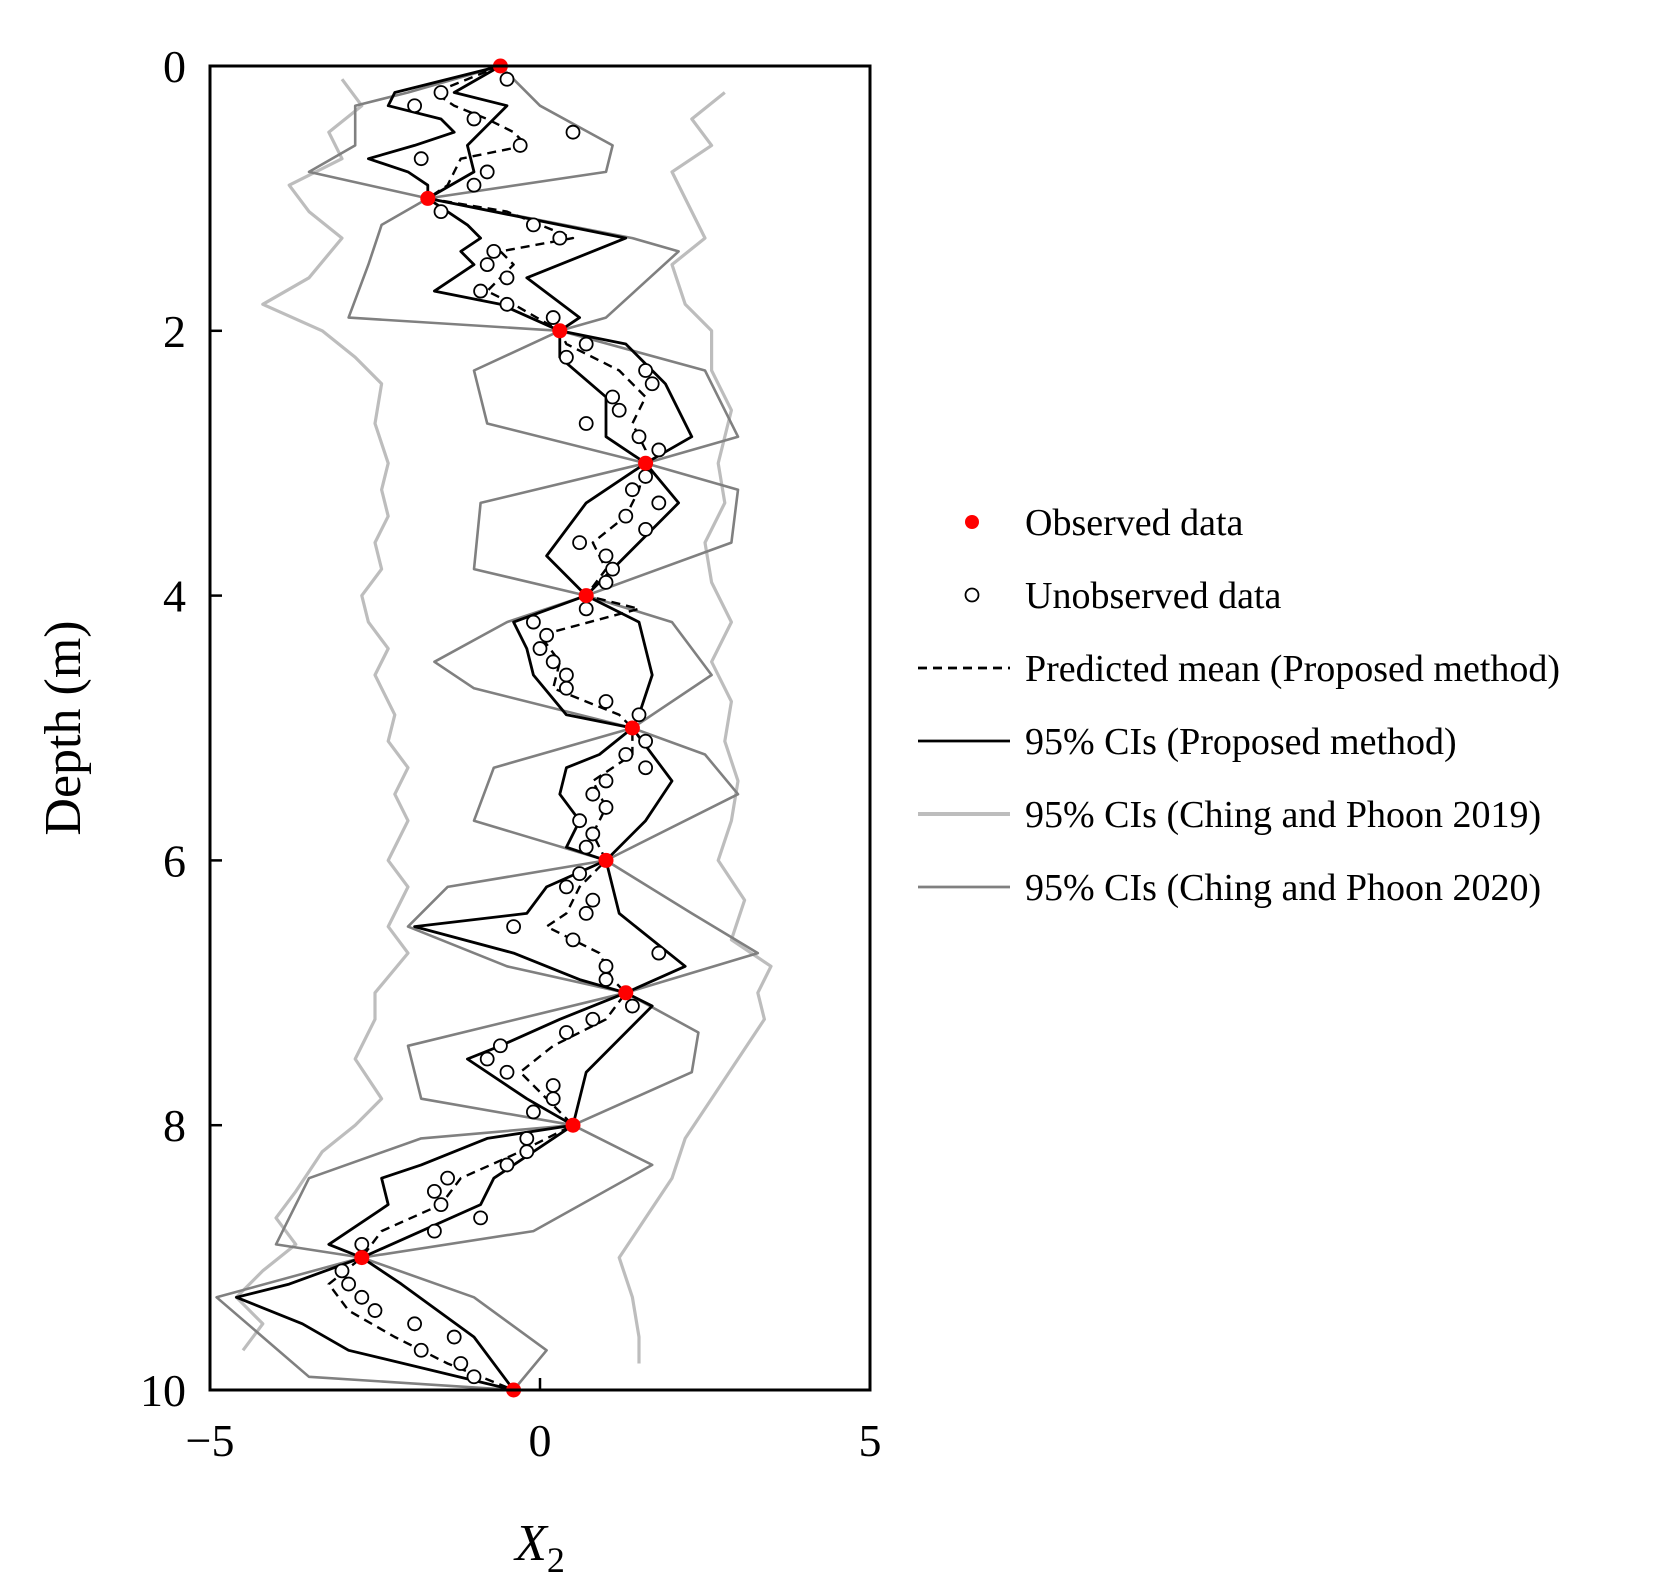 Image resolution: width=1655 pixels, height=1585 pixels. What do you see at coordinates (174, 596) in the screenshot?
I see `y-tick-label-4: 4` at bounding box center [174, 596].